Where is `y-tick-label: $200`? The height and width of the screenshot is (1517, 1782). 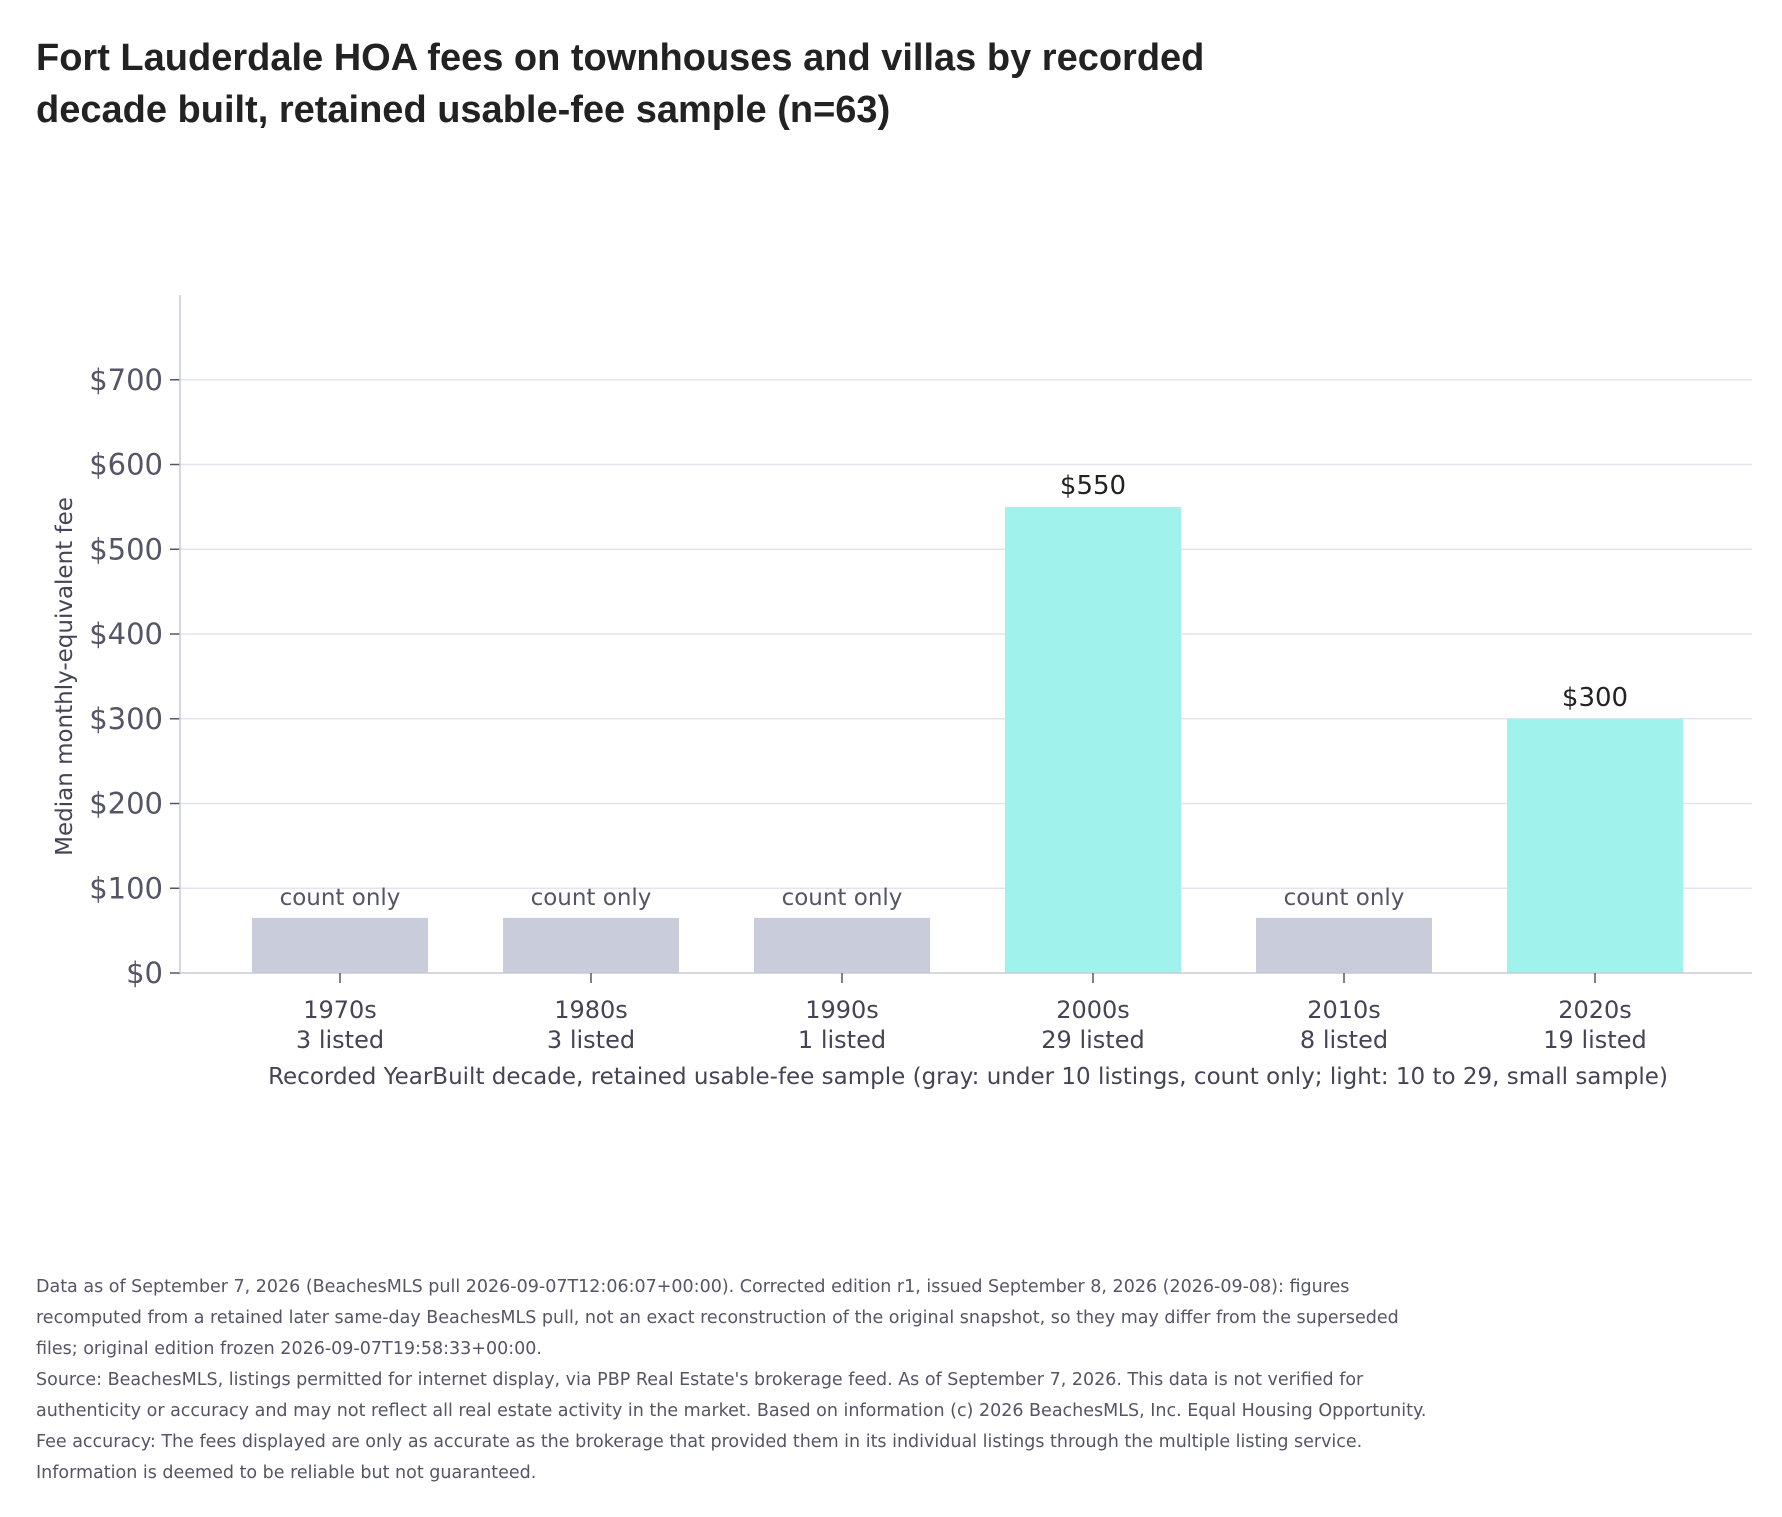 y-tick-label: $200 is located at coordinates (126, 804).